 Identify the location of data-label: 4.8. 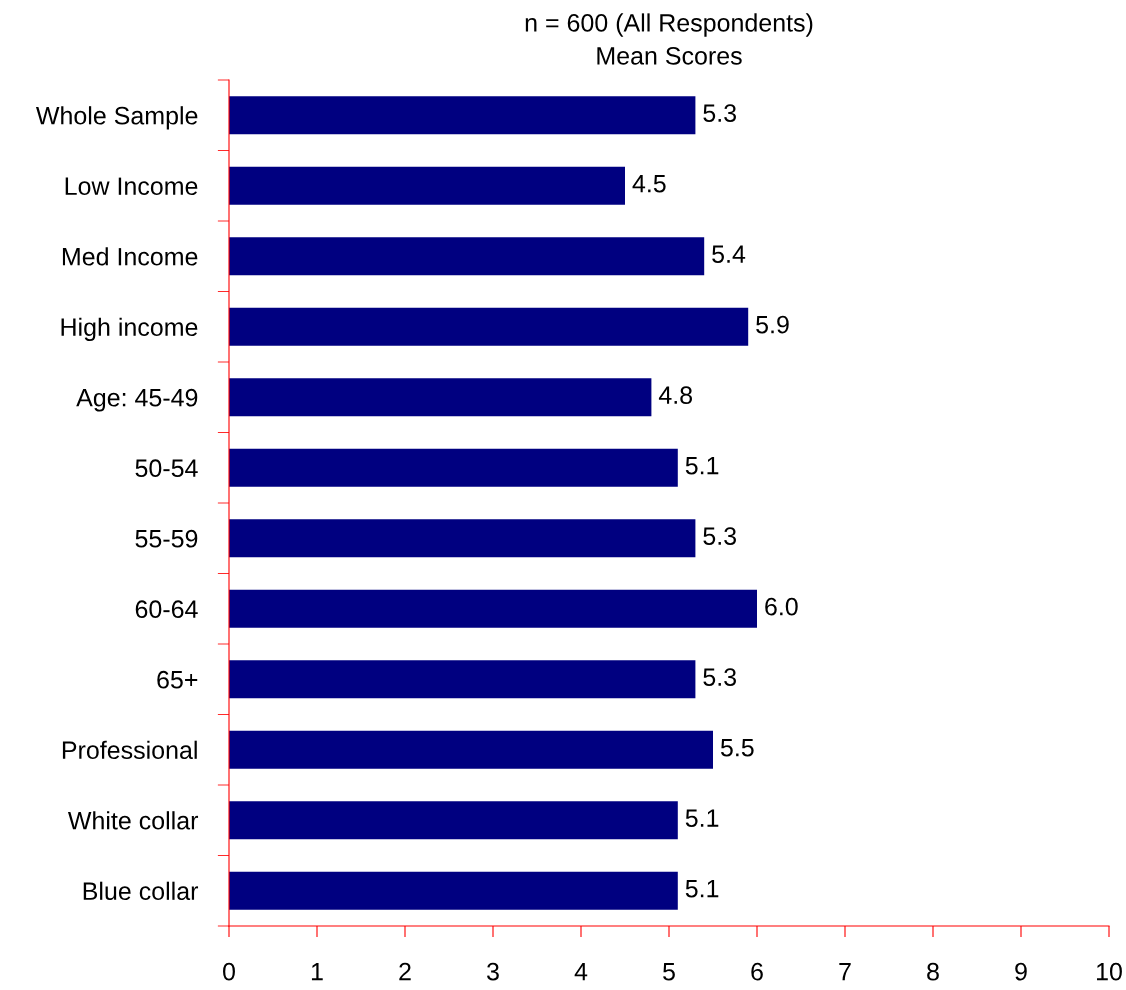
(675, 395).